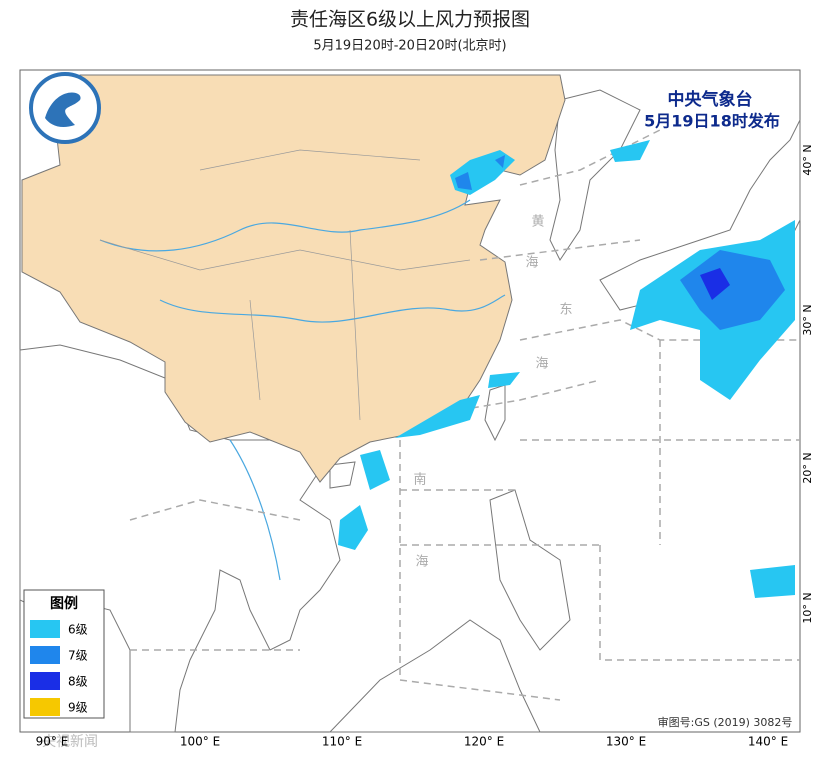  Describe the element at coordinates (434, 676) in the screenshot. I see `borneo` at that location.